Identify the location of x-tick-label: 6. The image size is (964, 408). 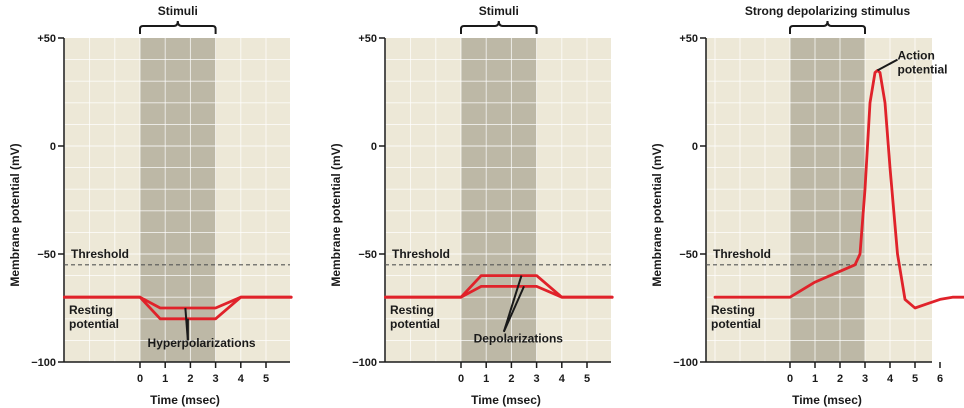
(940, 379).